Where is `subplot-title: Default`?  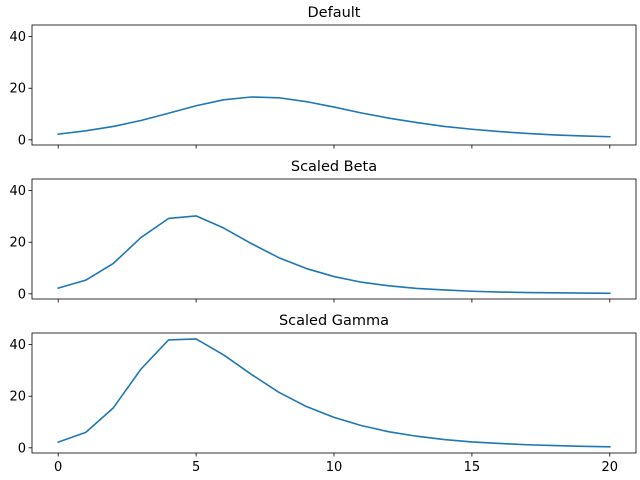 subplot-title: Default is located at coordinates (334, 13).